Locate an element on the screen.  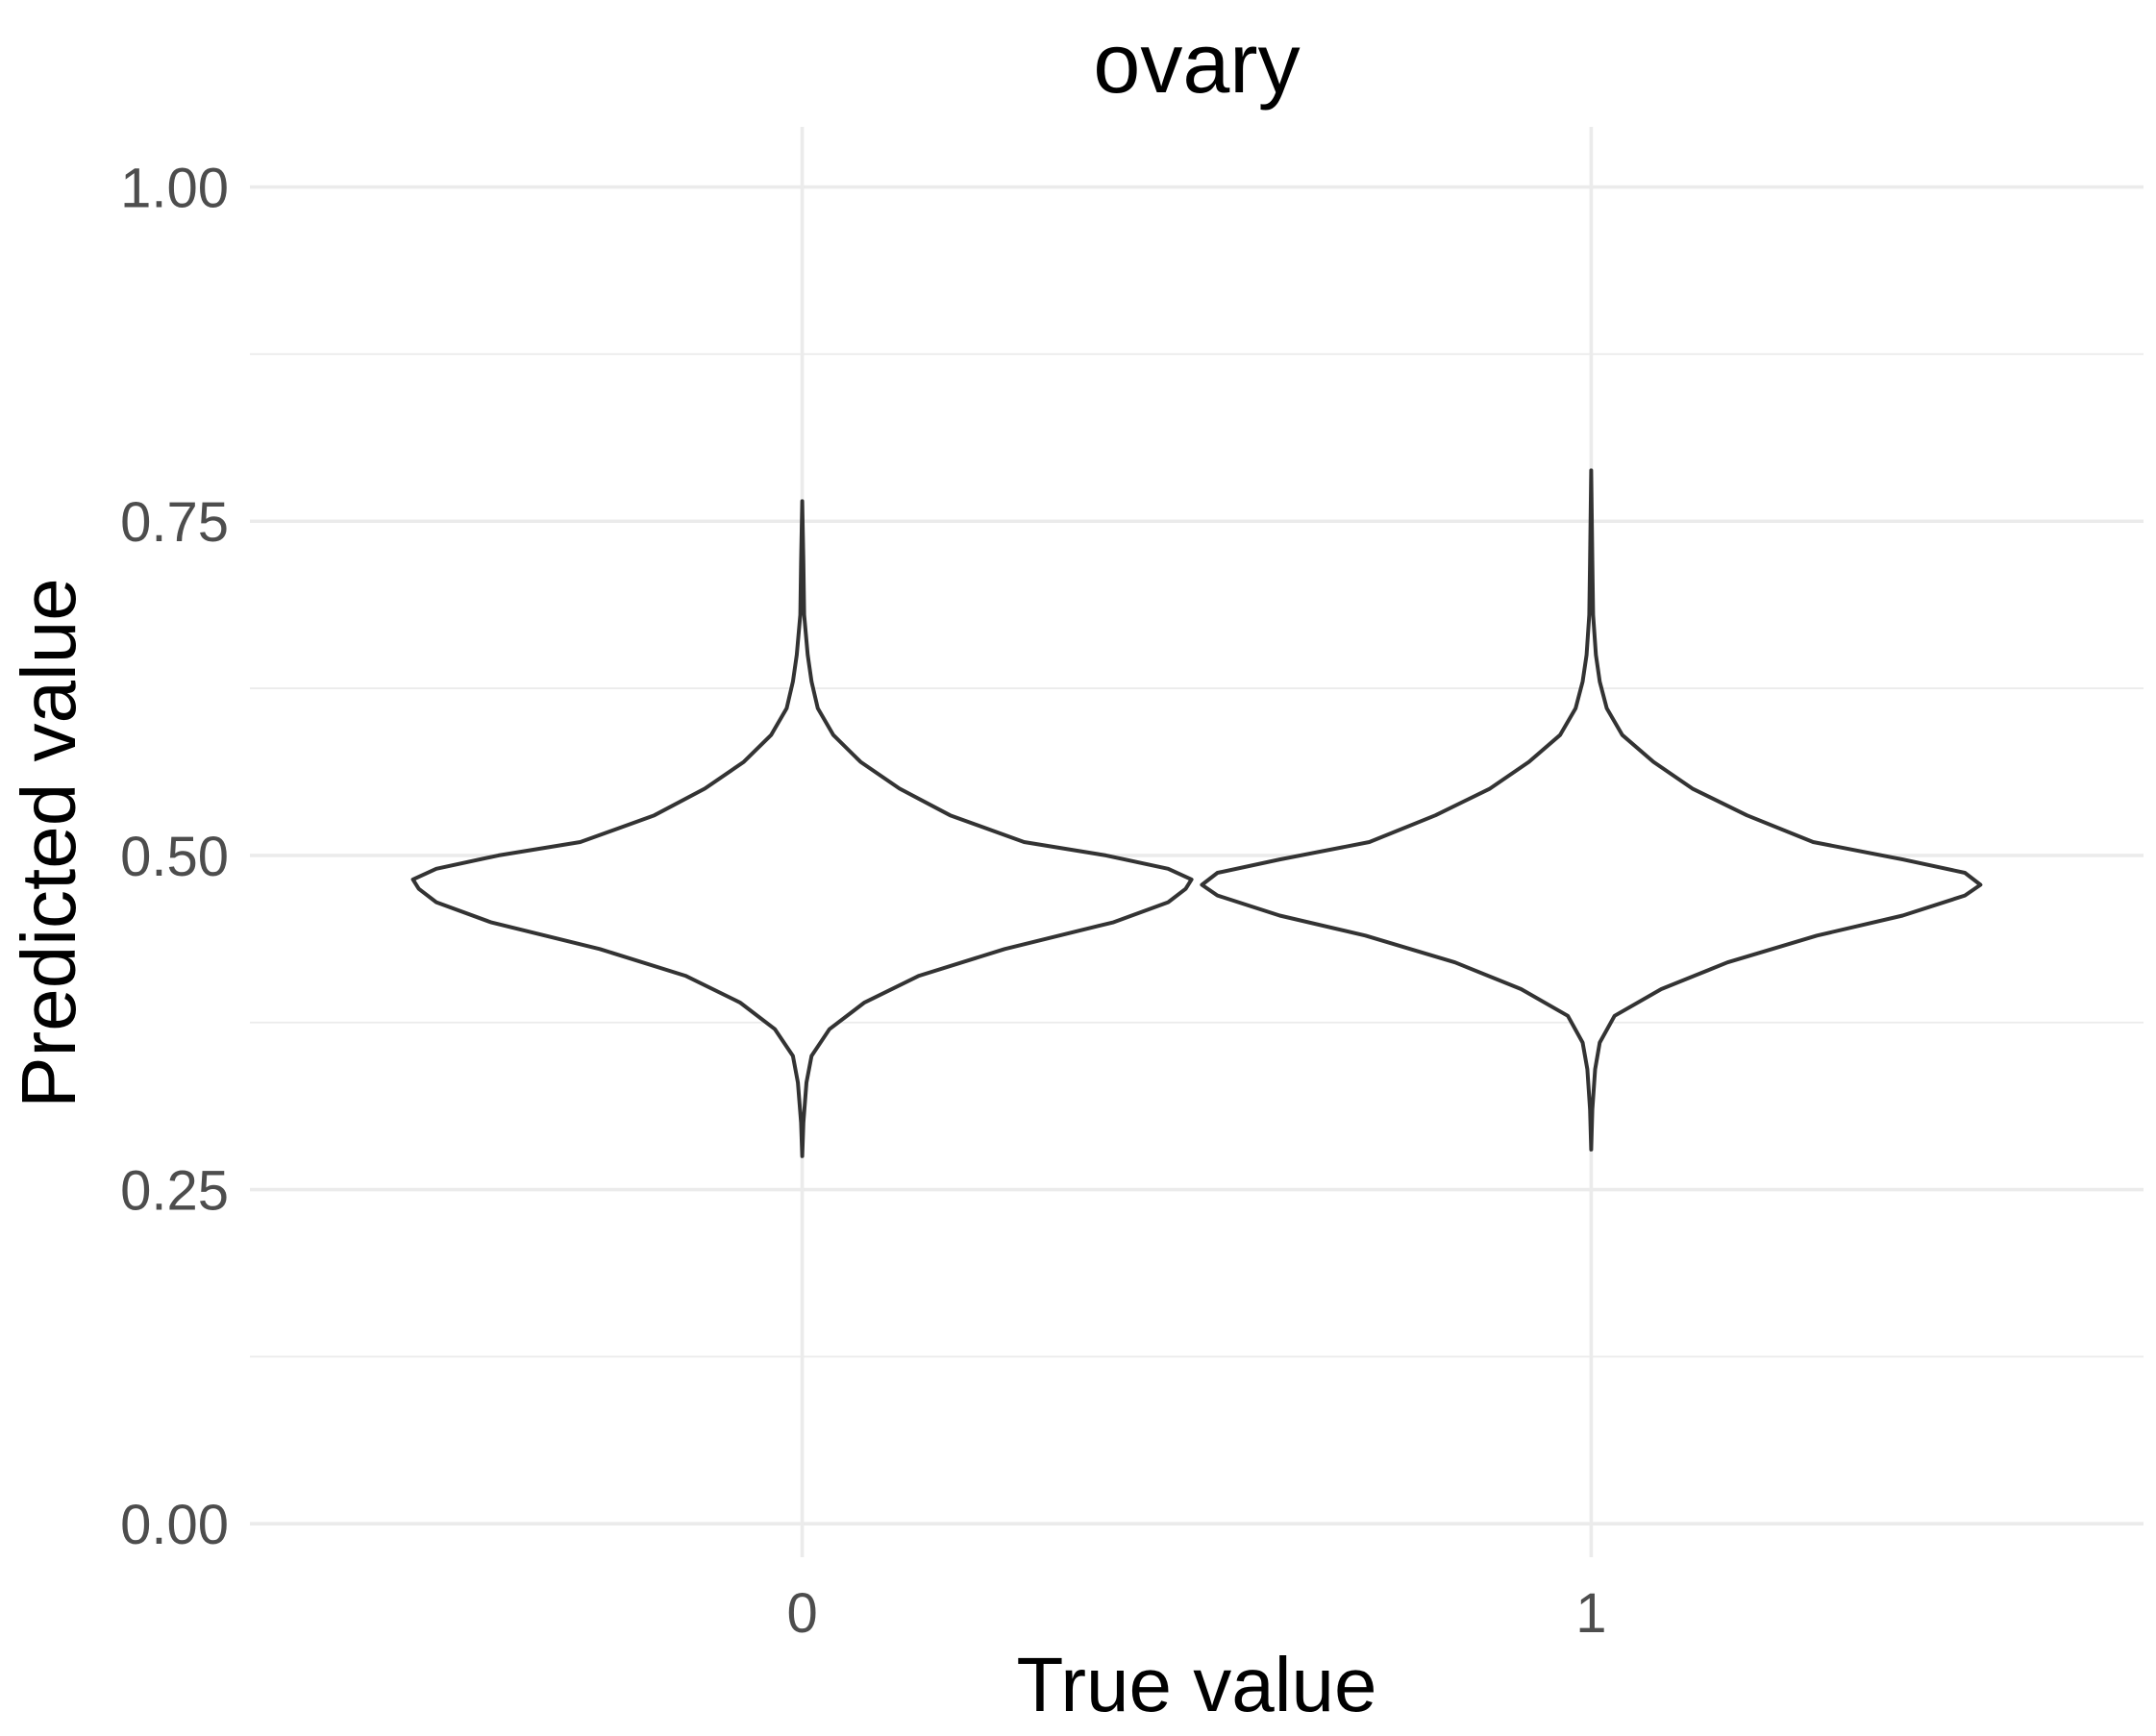
y-tick-label: 0.75 is located at coordinates (174, 522).